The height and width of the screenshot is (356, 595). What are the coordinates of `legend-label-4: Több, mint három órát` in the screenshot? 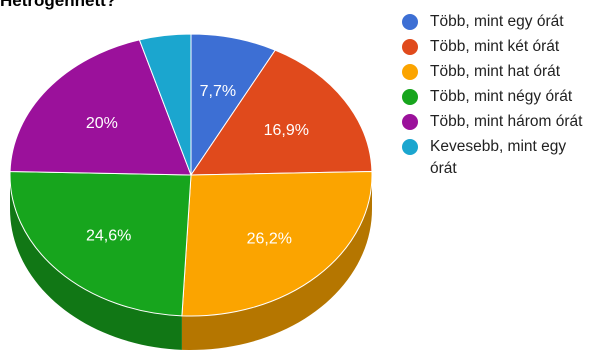 It's located at (506, 121).